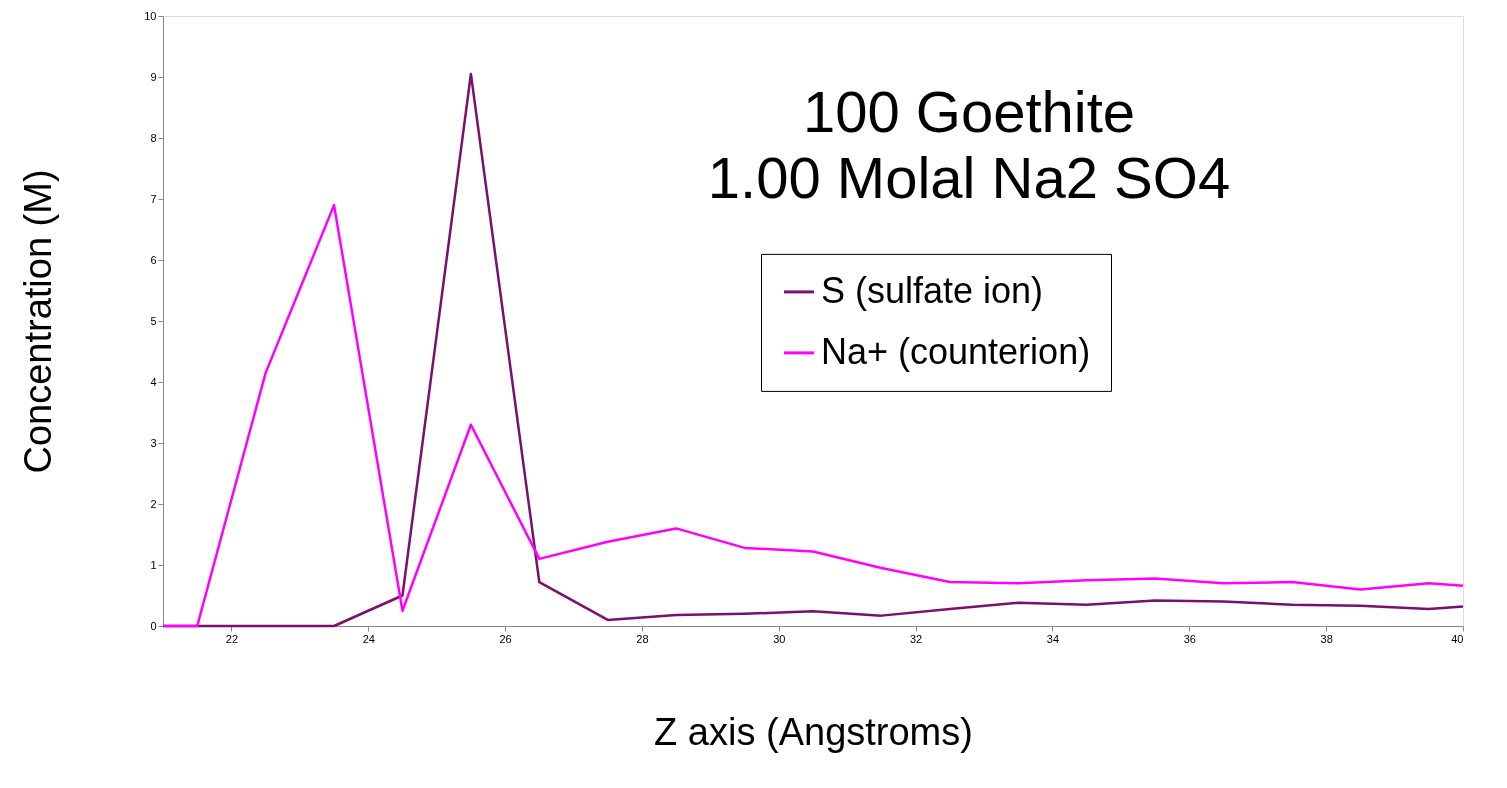 The width and height of the screenshot is (1507, 788). I want to click on y-axis-title: Concentration (M), so click(38, 321).